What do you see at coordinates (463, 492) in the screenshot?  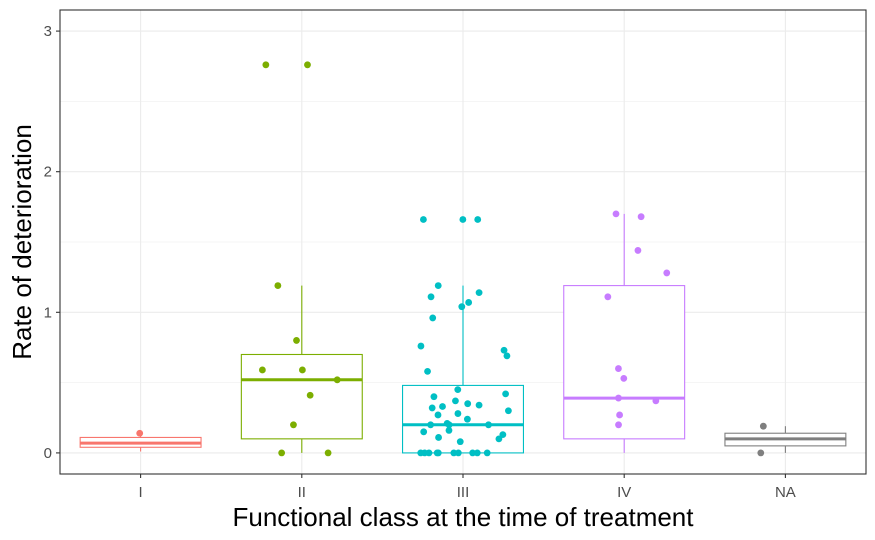 I see `x-tick-label: III` at bounding box center [463, 492].